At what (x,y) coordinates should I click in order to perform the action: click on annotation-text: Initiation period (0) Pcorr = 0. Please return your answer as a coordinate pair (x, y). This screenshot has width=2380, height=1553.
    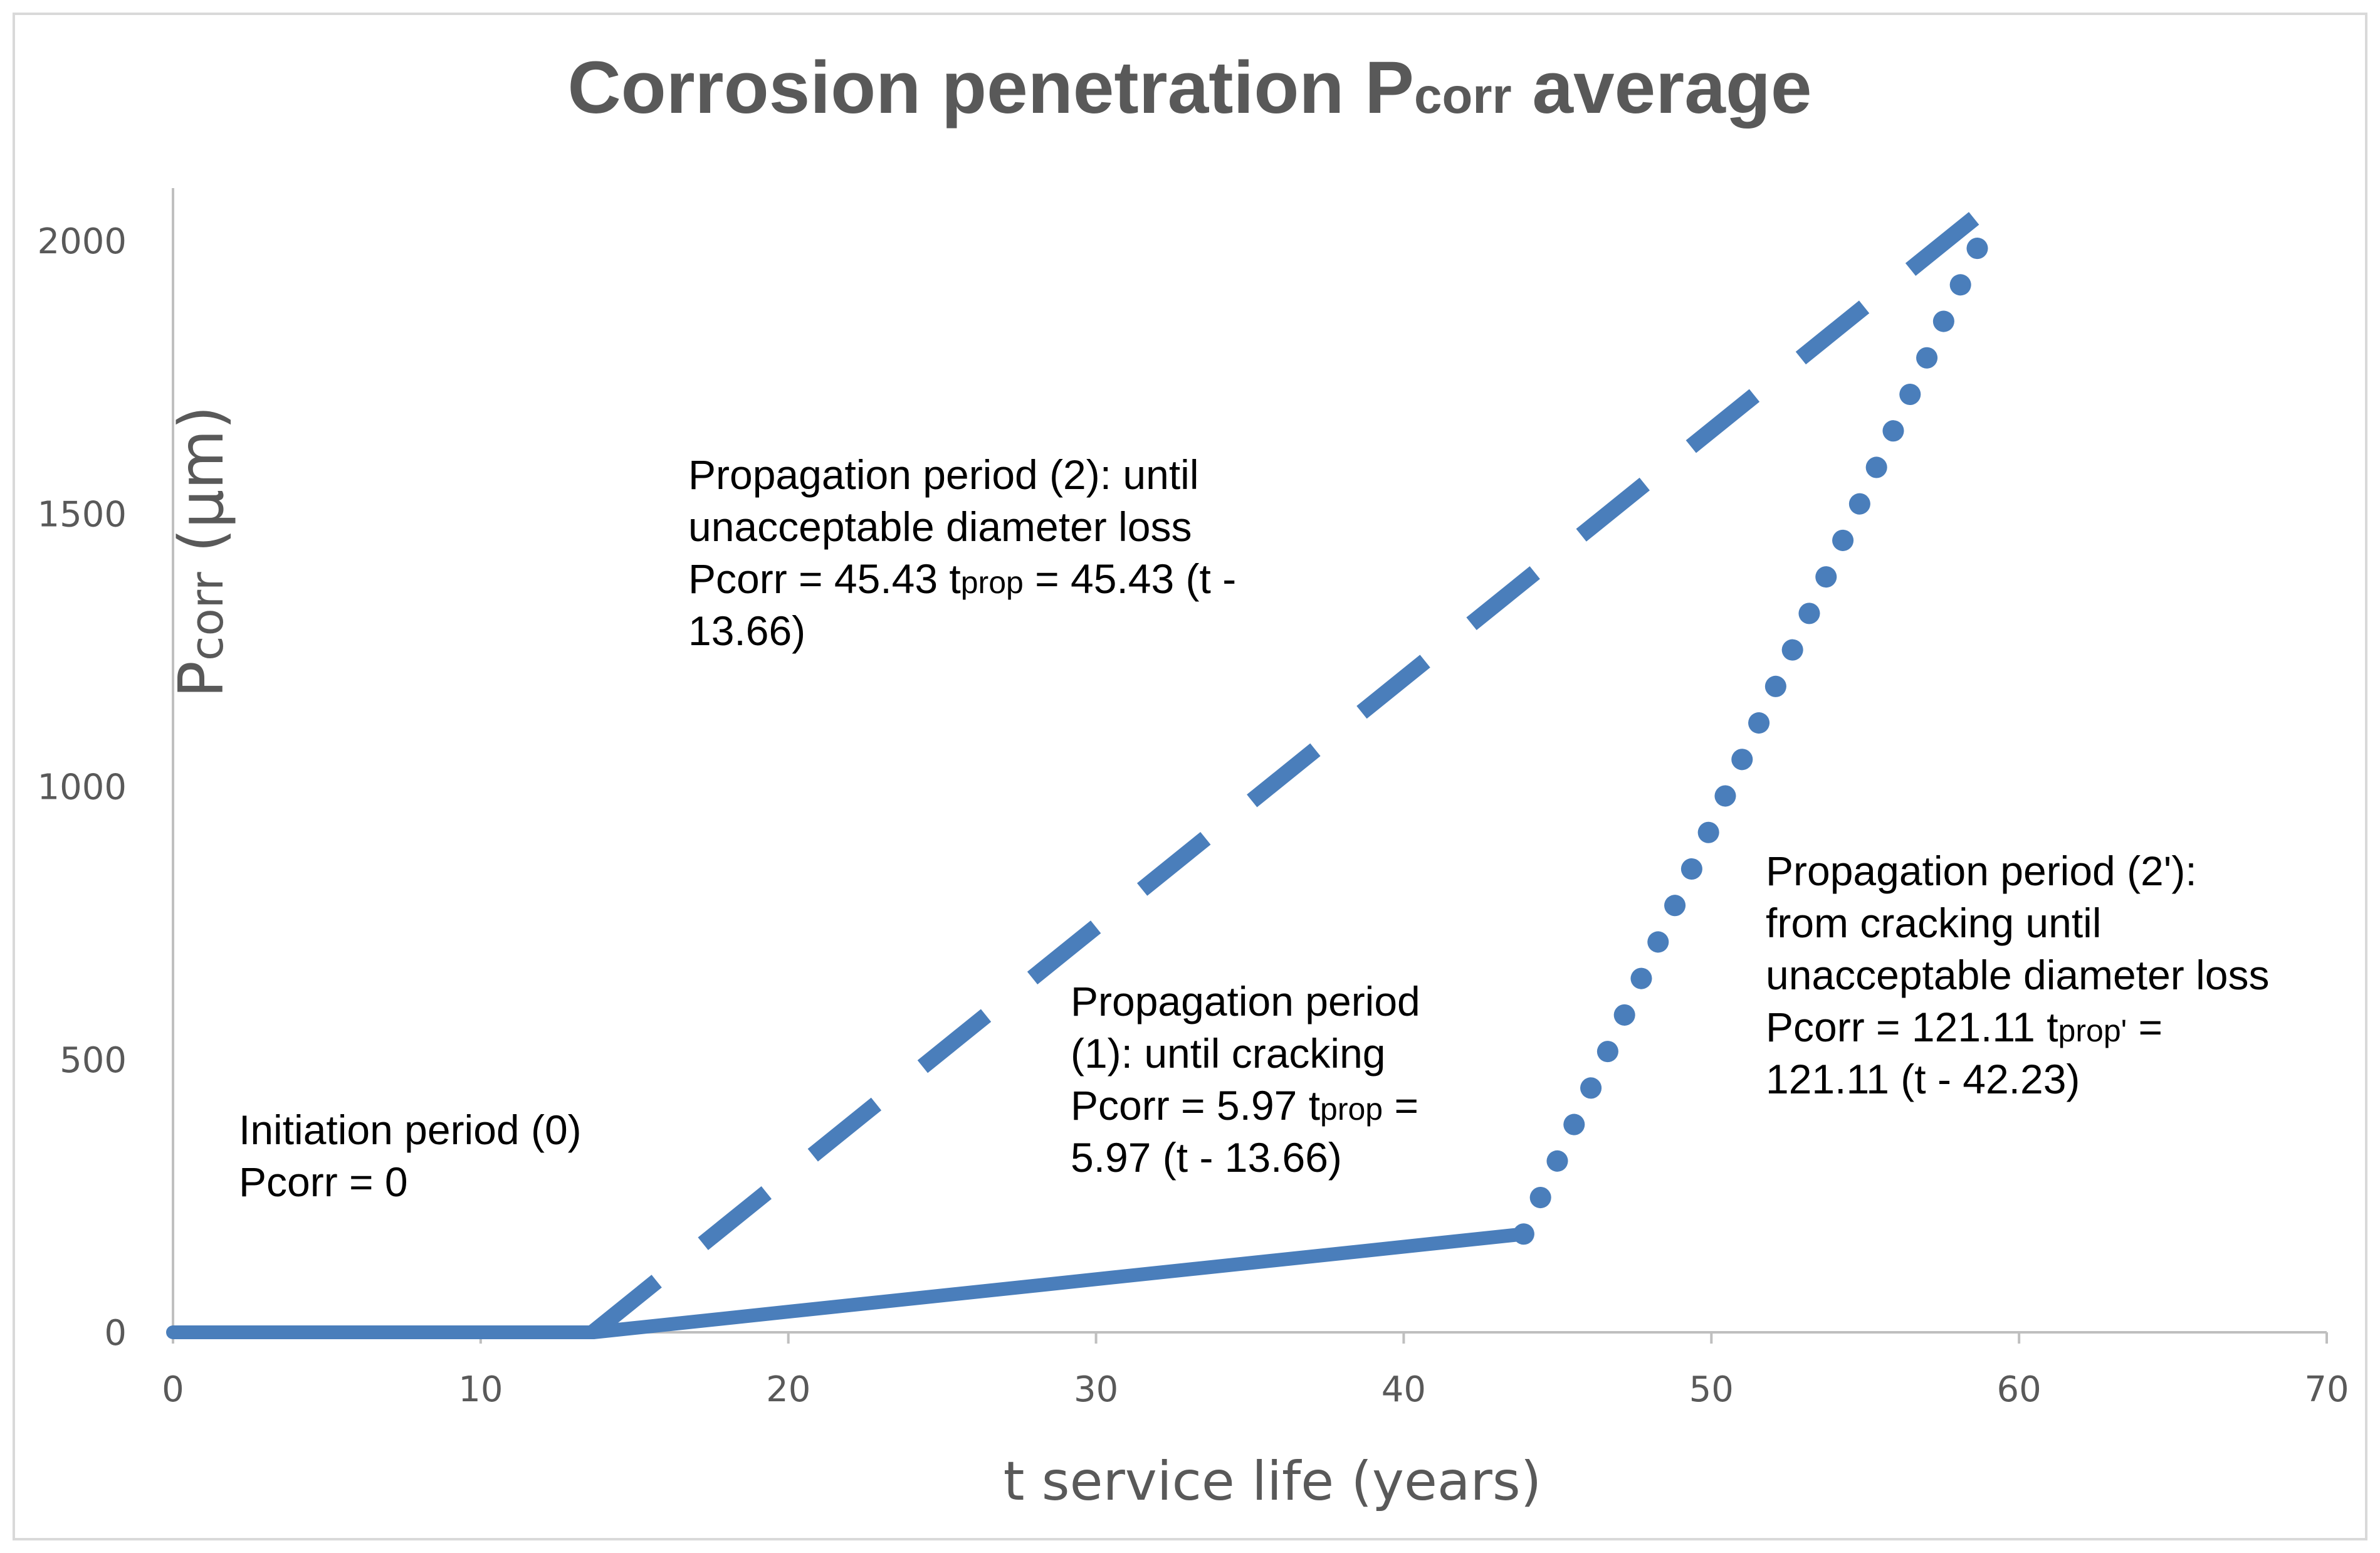
    Looking at the image, I should click on (410, 1156).